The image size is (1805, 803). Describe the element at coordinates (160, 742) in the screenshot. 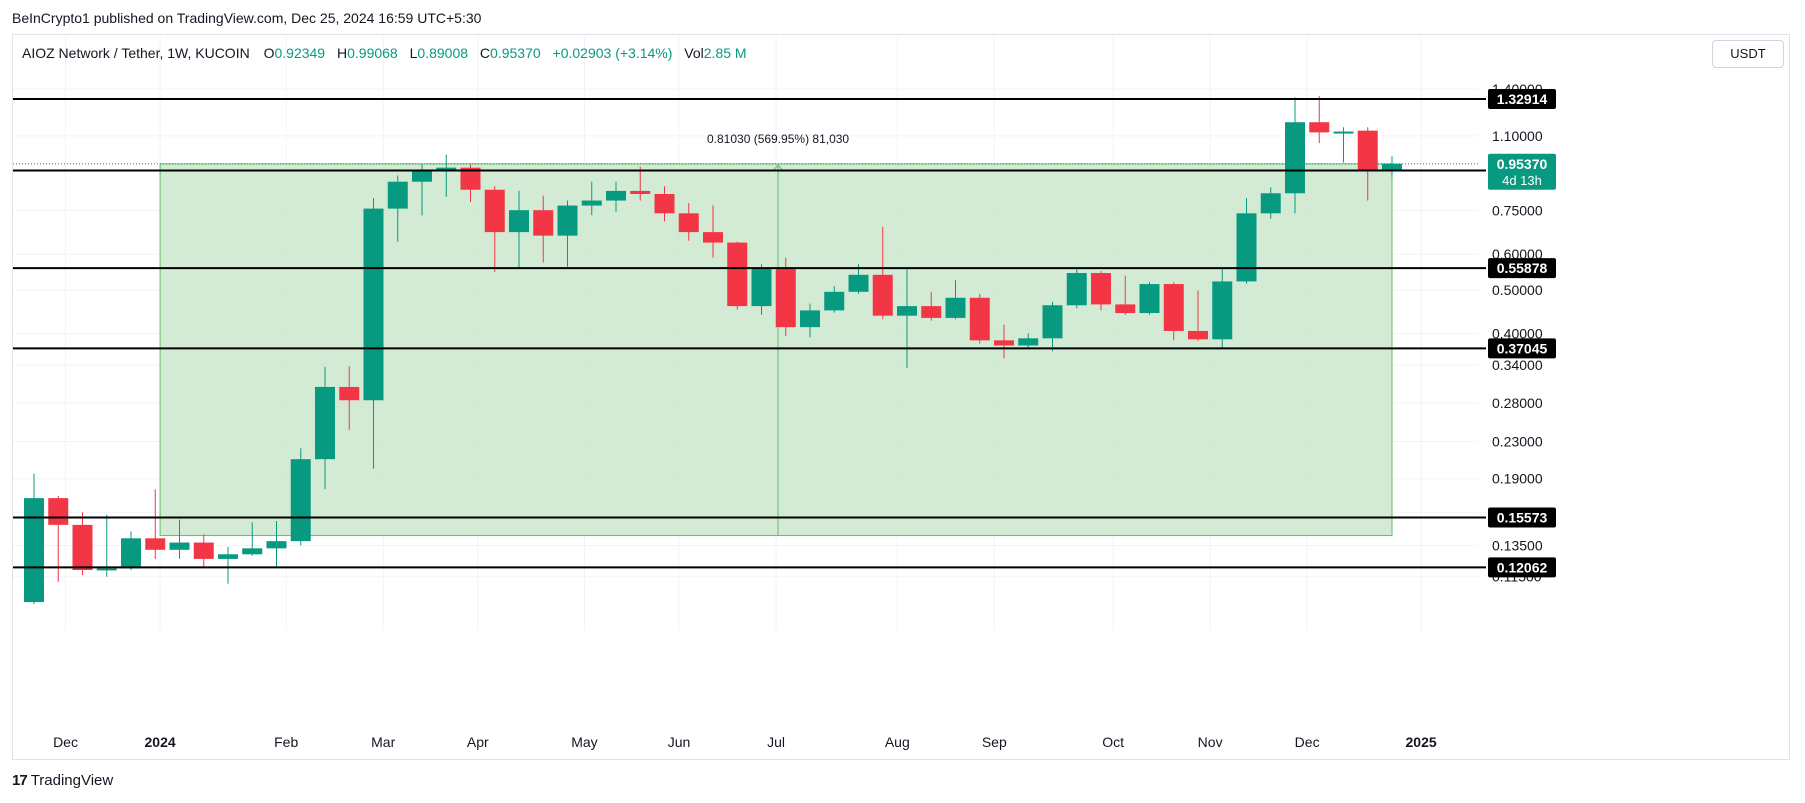

I see `x-tick-label-1: 2024` at that location.